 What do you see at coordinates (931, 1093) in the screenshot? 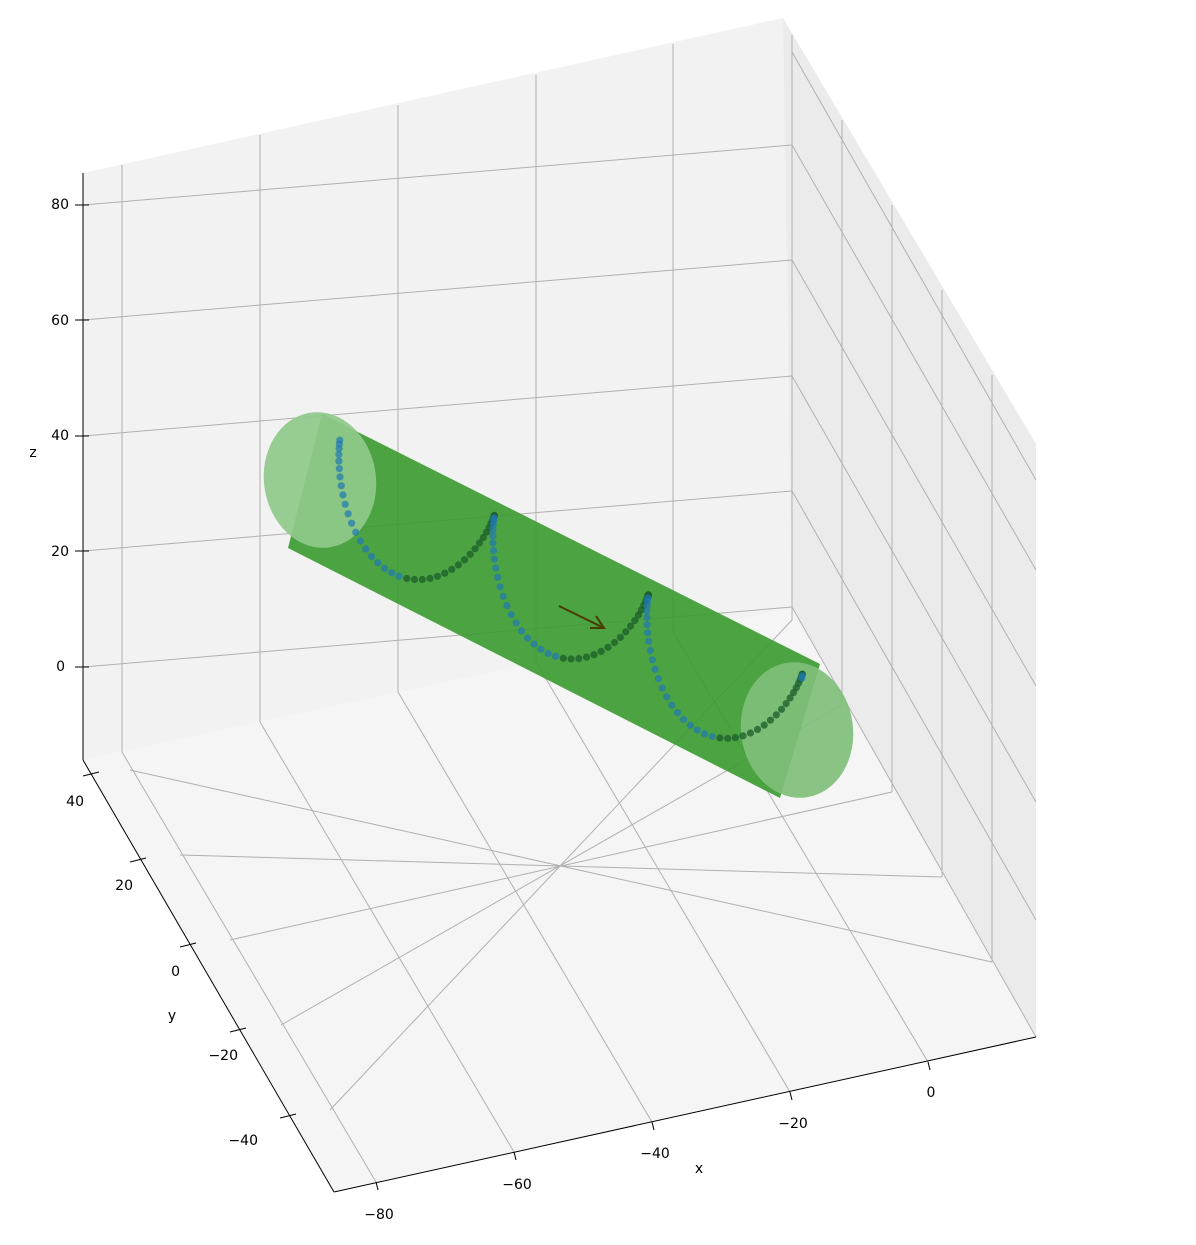
I see `x-tick-label: 0` at bounding box center [931, 1093].